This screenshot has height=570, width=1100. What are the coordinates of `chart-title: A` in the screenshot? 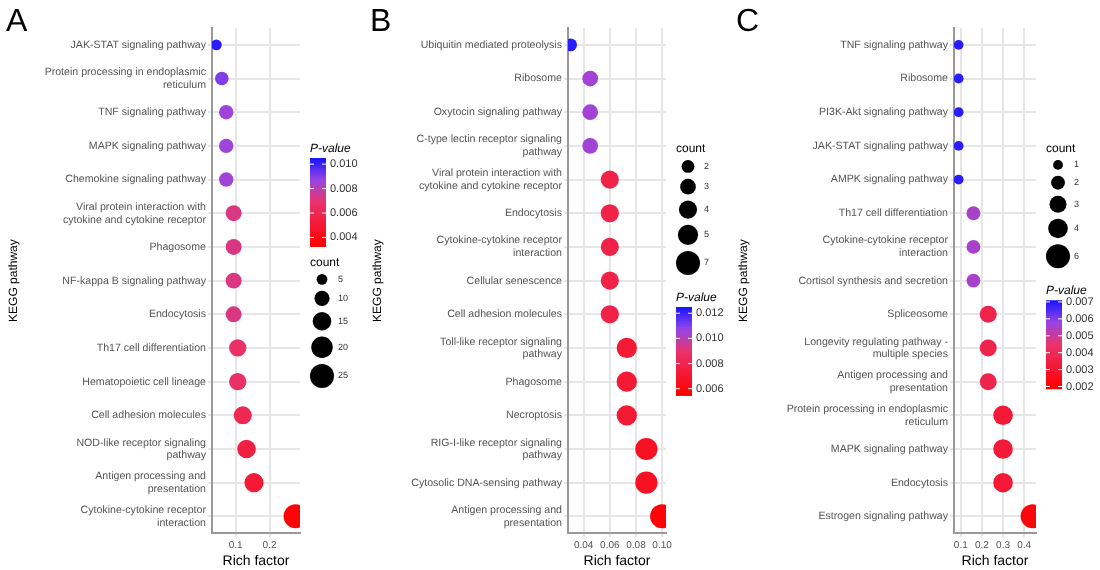 It's located at (17, 21).